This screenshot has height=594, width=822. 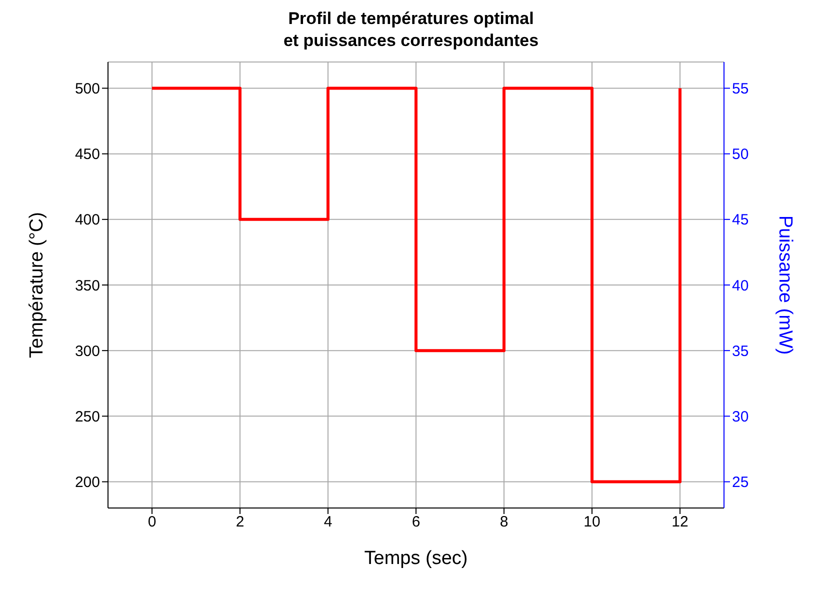 I want to click on y-tick-label: 450, so click(x=87, y=155).